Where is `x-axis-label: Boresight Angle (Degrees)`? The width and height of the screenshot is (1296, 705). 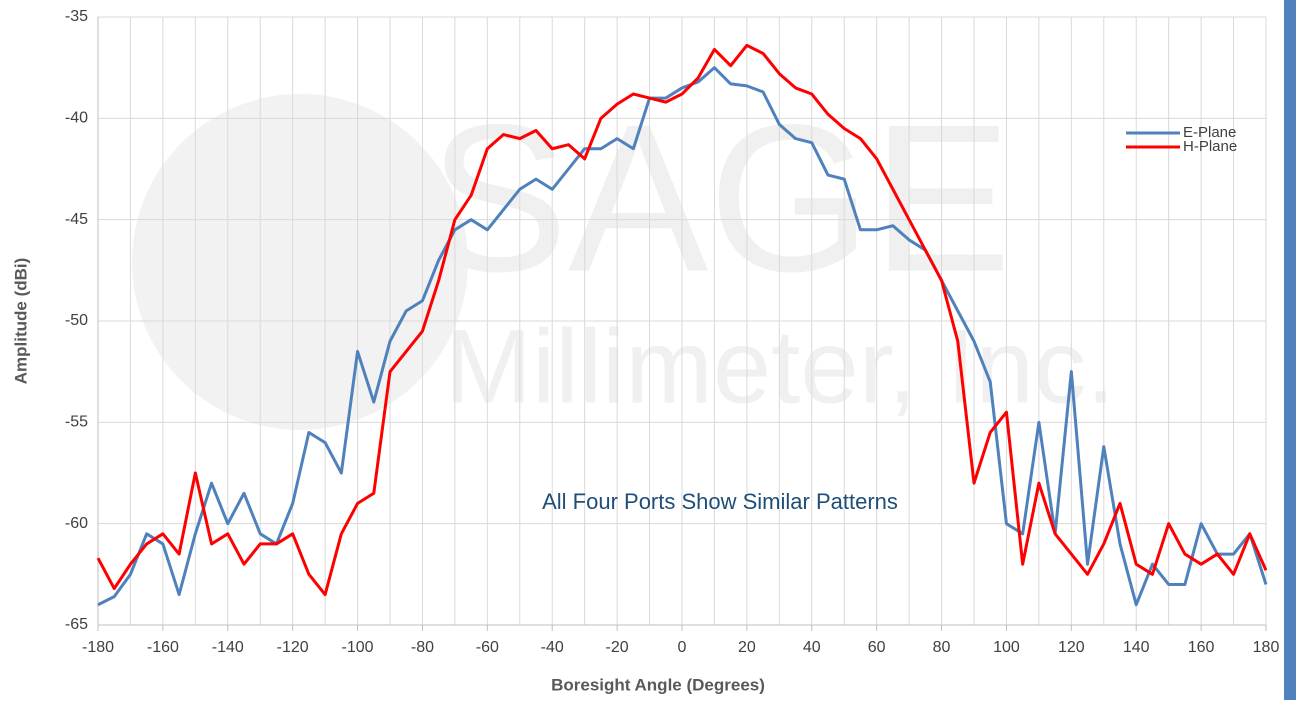
x-axis-label: Boresight Angle (Degrees) is located at coordinates (658, 684).